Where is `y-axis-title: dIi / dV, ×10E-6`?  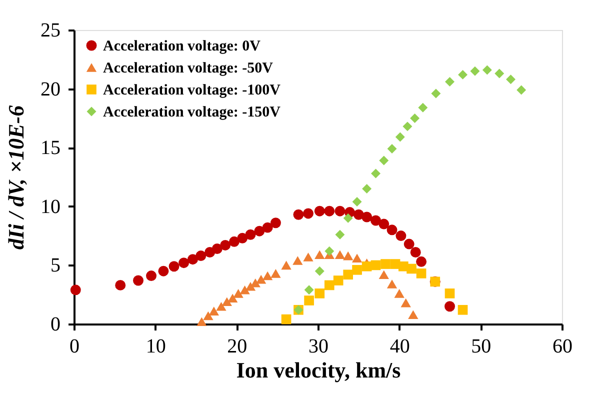 y-axis-title: dIi / dV, ×10E-6 is located at coordinates (16, 177).